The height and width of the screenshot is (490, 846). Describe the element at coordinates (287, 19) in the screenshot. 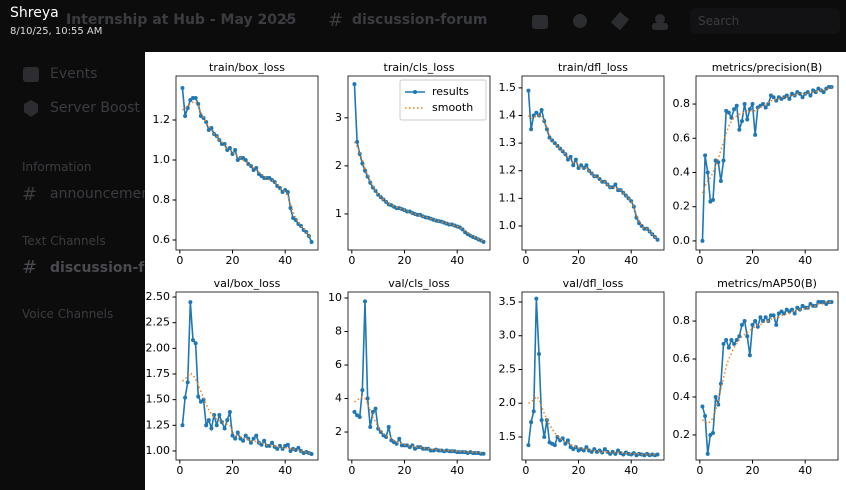

I see `chevron-icon` at that location.